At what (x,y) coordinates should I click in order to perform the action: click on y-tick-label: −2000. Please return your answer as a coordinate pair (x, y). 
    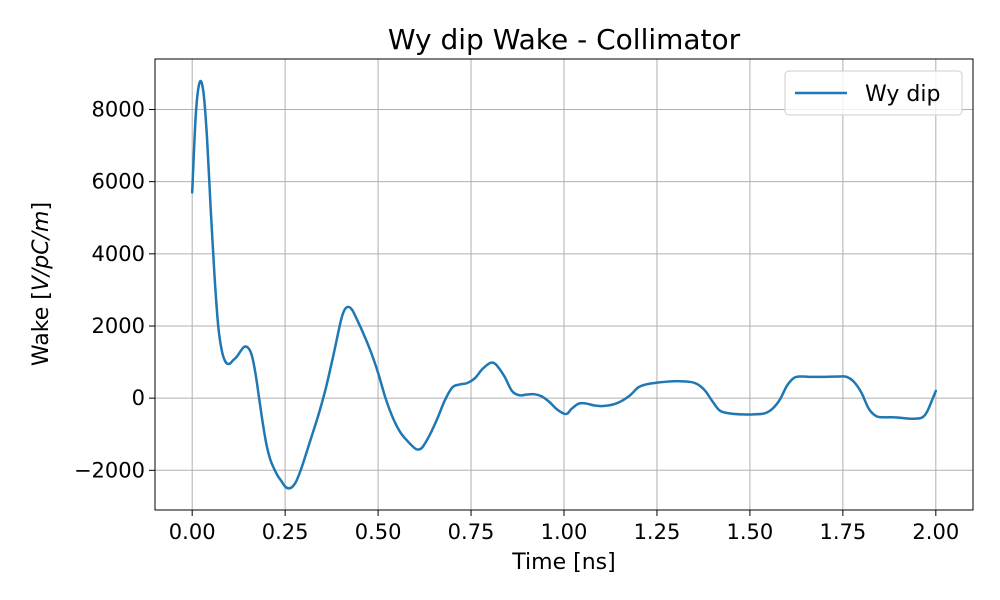
    Looking at the image, I should click on (109, 470).